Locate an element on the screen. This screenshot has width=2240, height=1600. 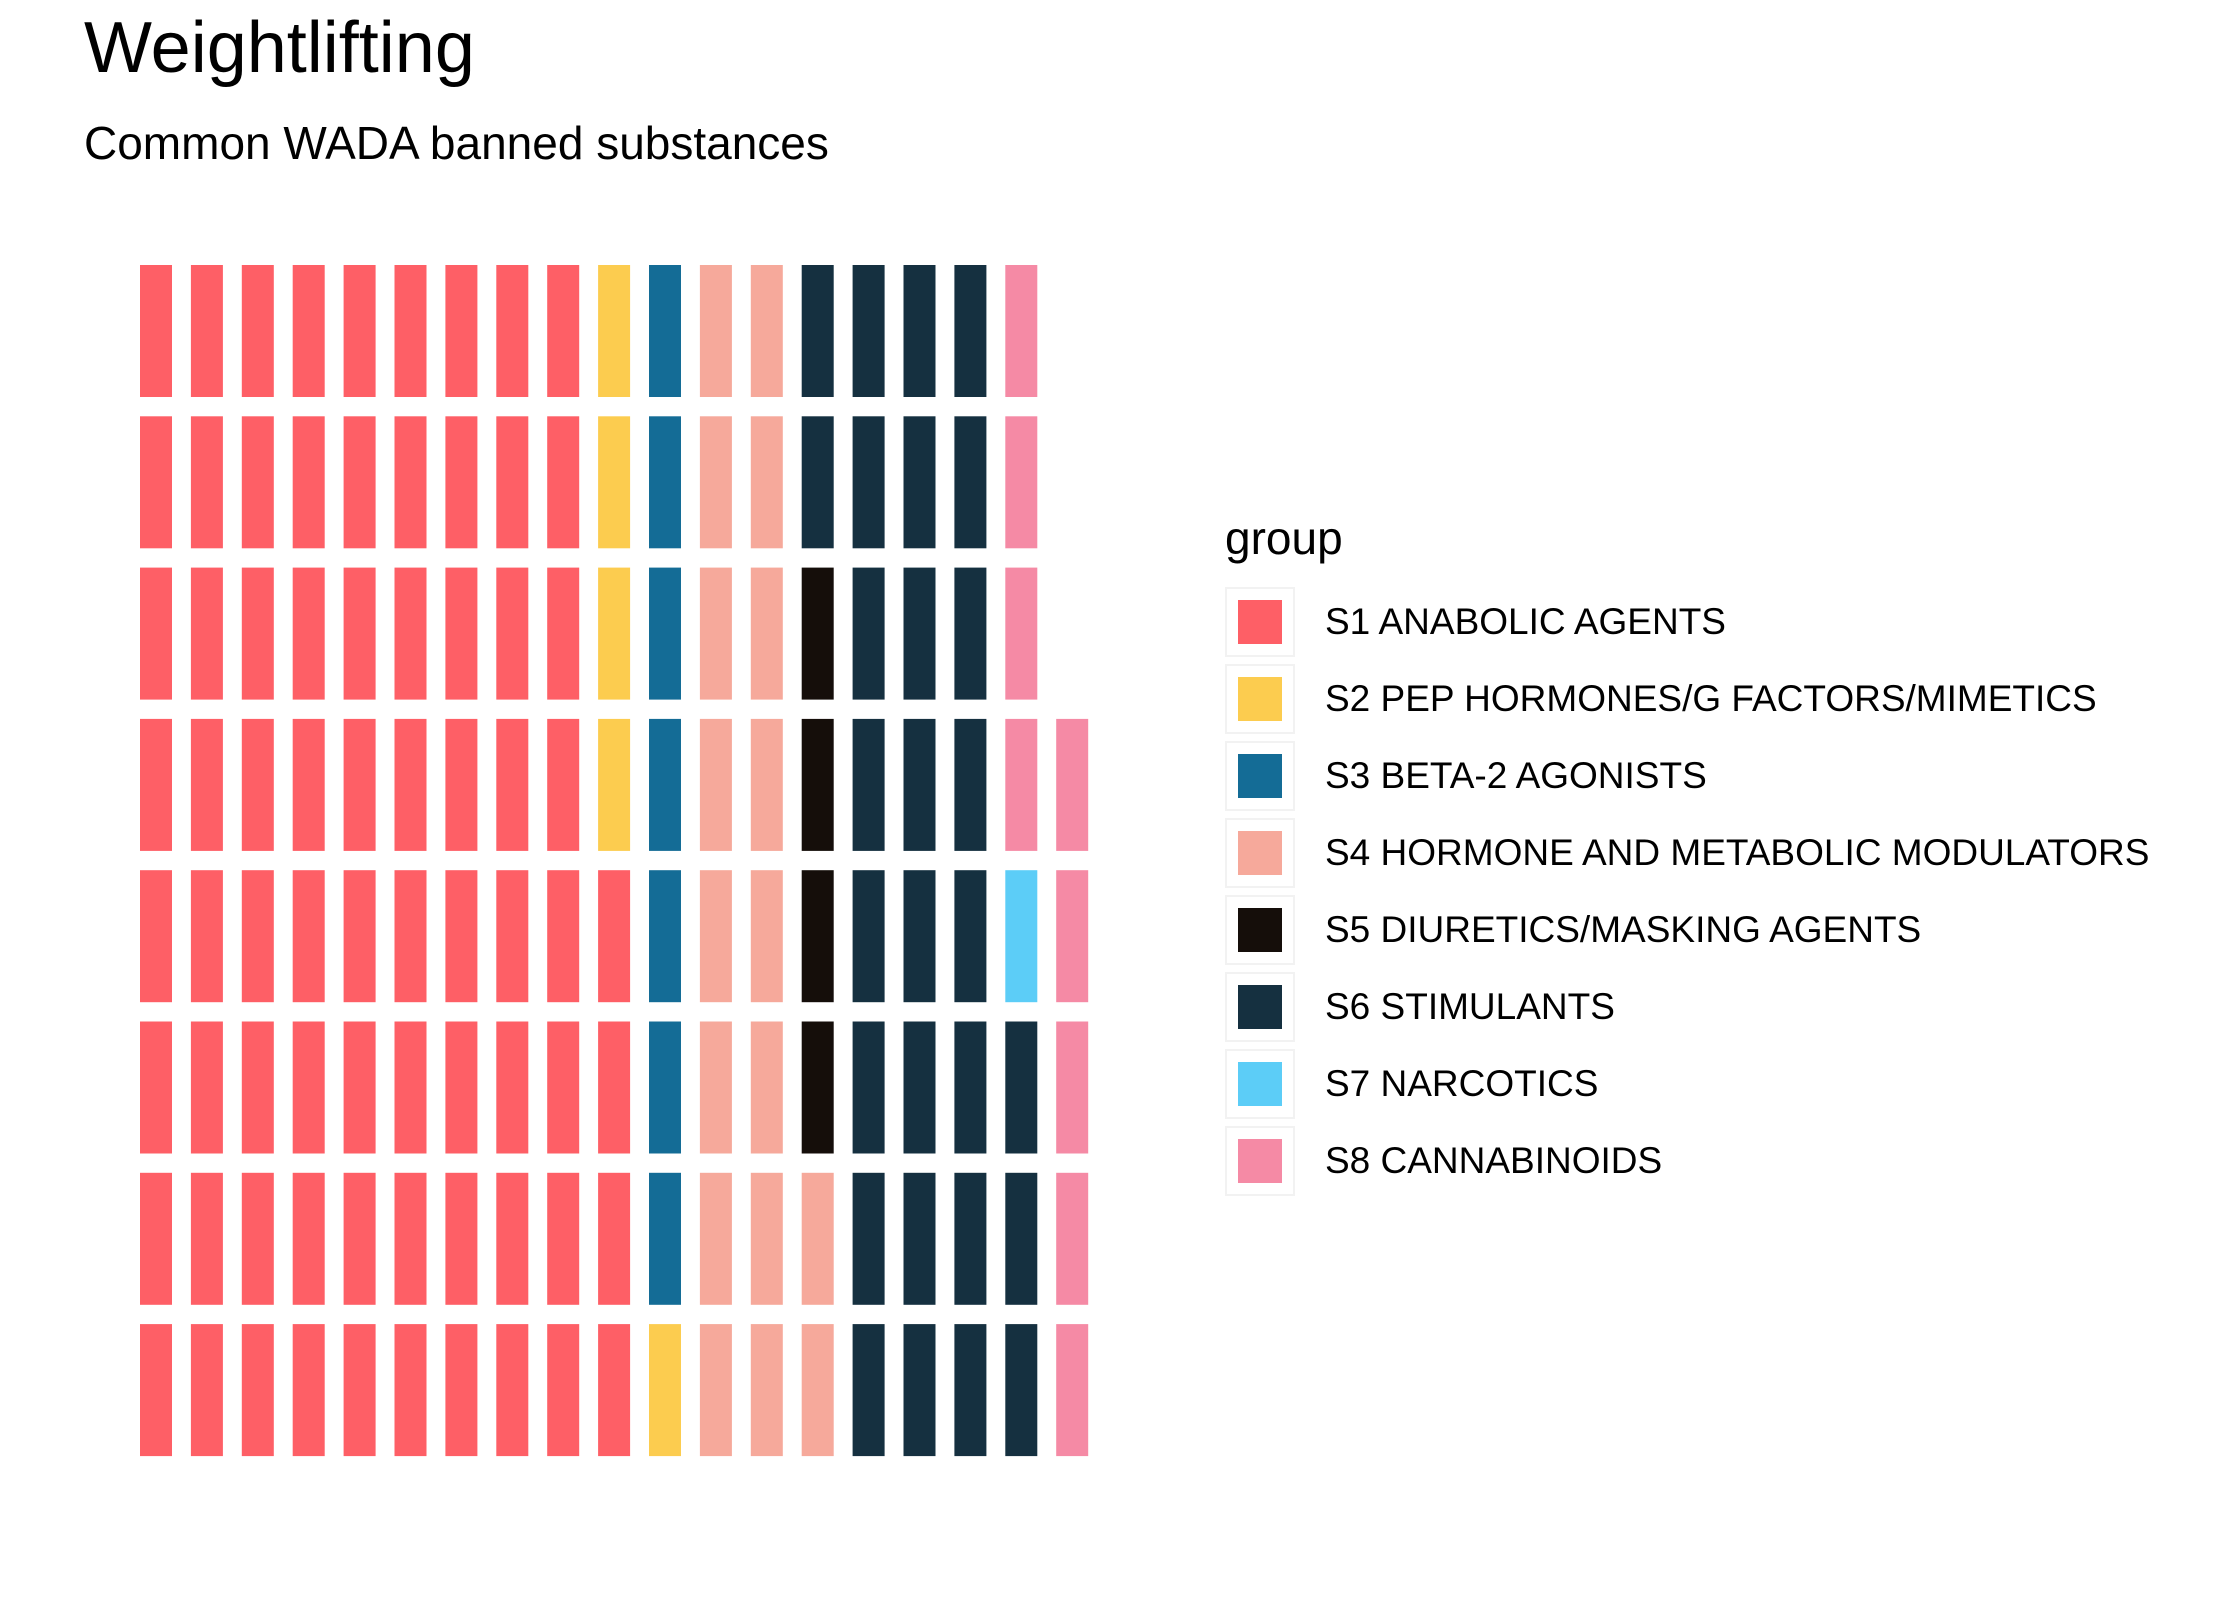
legend-swatch-s8 is located at coordinates (1260, 1160).